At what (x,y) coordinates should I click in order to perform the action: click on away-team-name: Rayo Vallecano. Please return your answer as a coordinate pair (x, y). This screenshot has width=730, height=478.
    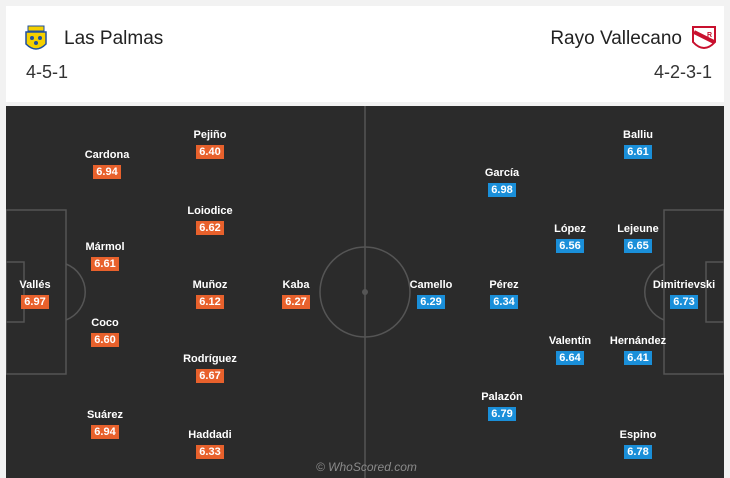
    Looking at the image, I should click on (616, 38).